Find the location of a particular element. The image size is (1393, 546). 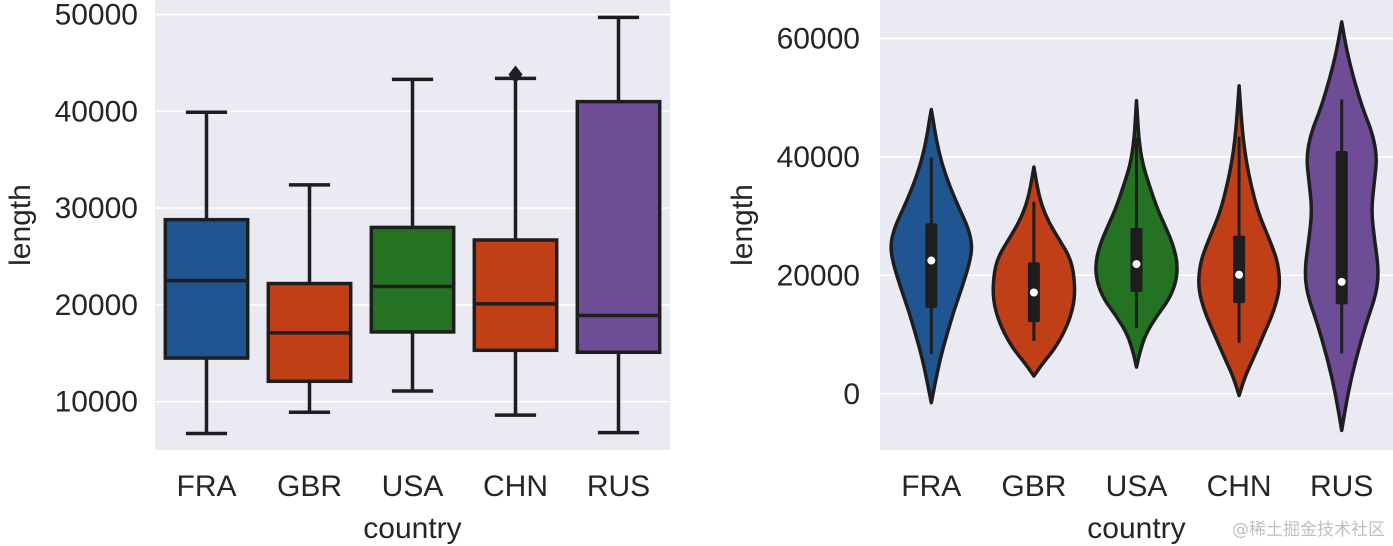

violin-chn is located at coordinates (1239, 241).